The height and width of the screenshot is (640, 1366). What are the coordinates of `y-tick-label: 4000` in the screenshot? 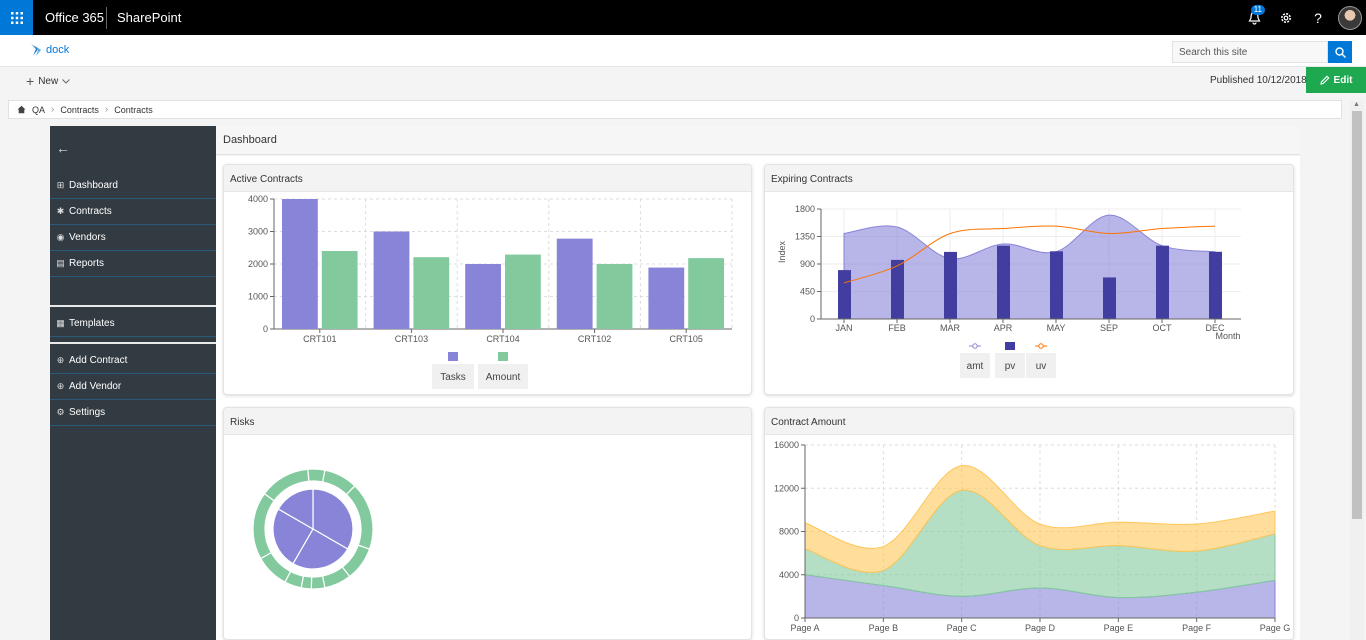 It's located at (789, 575).